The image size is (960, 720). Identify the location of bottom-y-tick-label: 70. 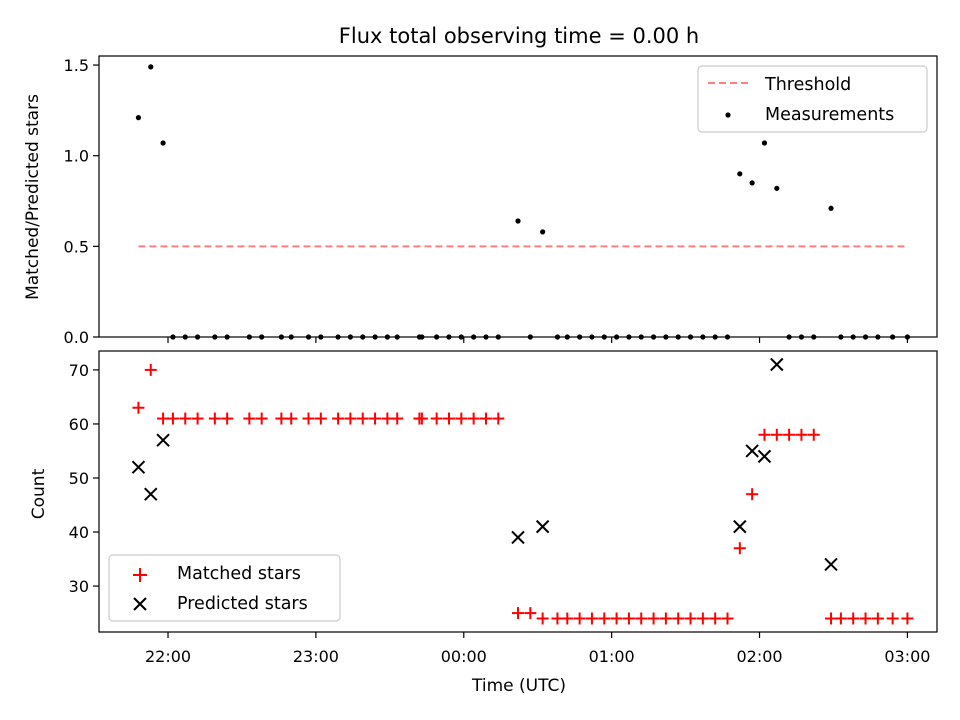
(79, 370).